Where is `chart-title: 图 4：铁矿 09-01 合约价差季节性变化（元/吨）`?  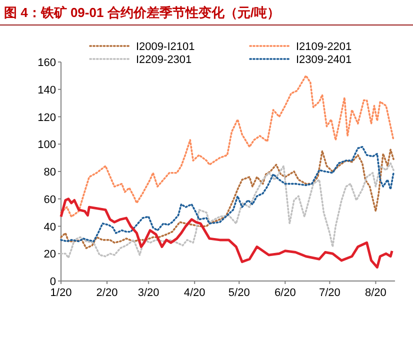
chart-title: 图 4：铁矿 09-01 合约价差季节性变化（元/吨） is located at coordinates (142, 12).